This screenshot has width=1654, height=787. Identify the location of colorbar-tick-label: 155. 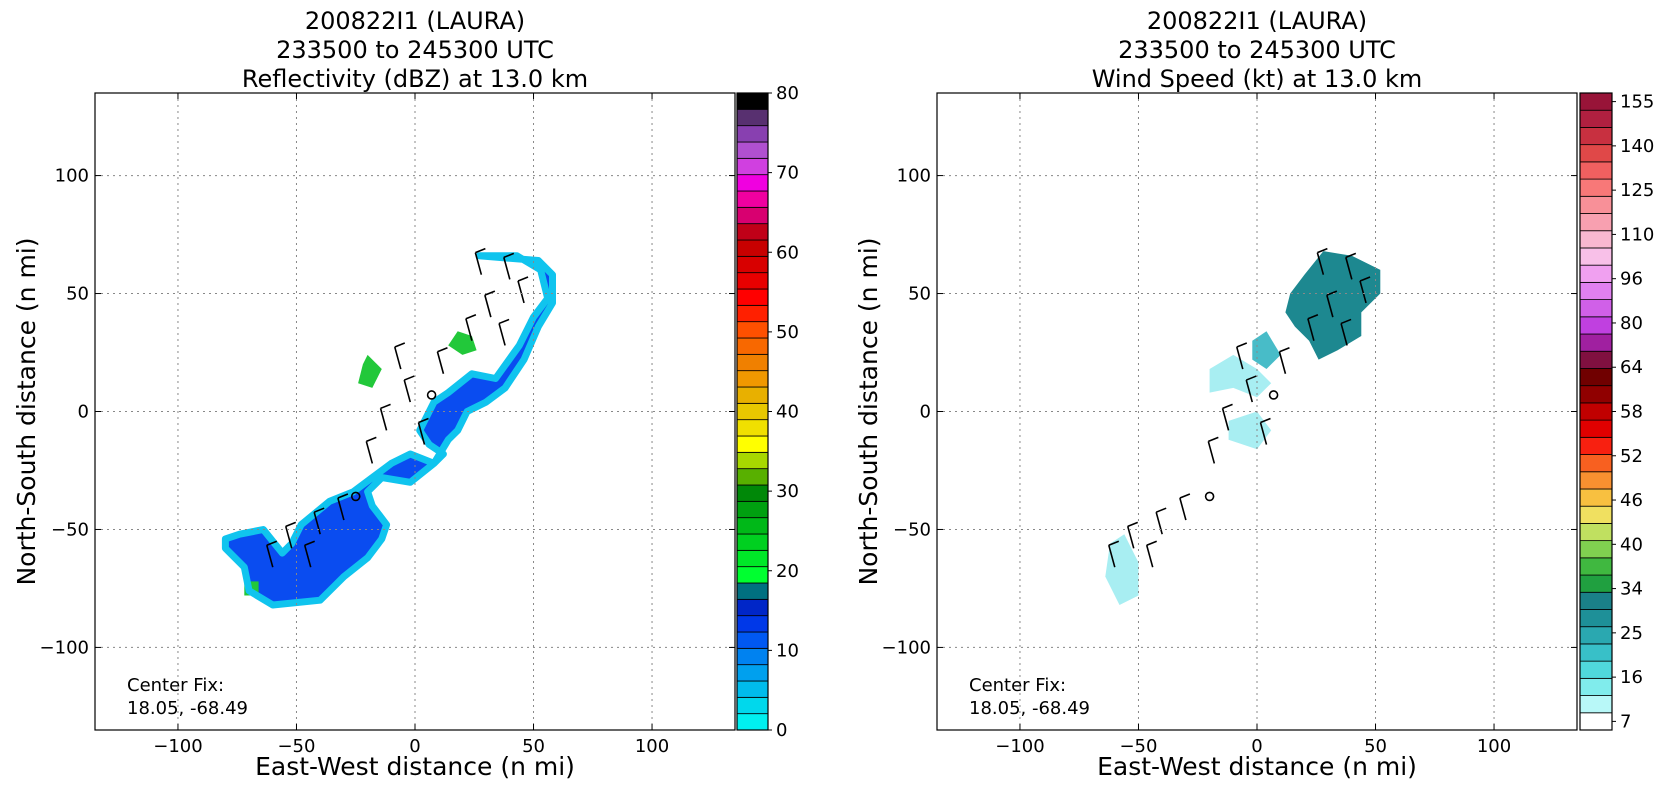
(1637, 102).